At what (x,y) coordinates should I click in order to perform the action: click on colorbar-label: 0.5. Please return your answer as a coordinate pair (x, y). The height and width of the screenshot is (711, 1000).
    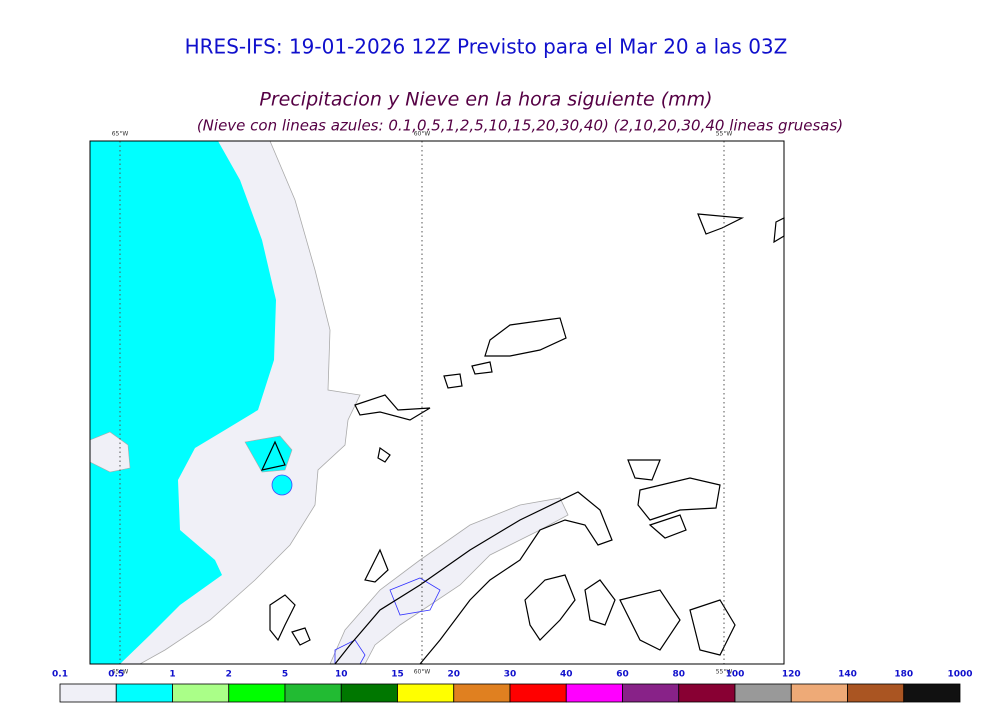
    Looking at the image, I should click on (116, 675).